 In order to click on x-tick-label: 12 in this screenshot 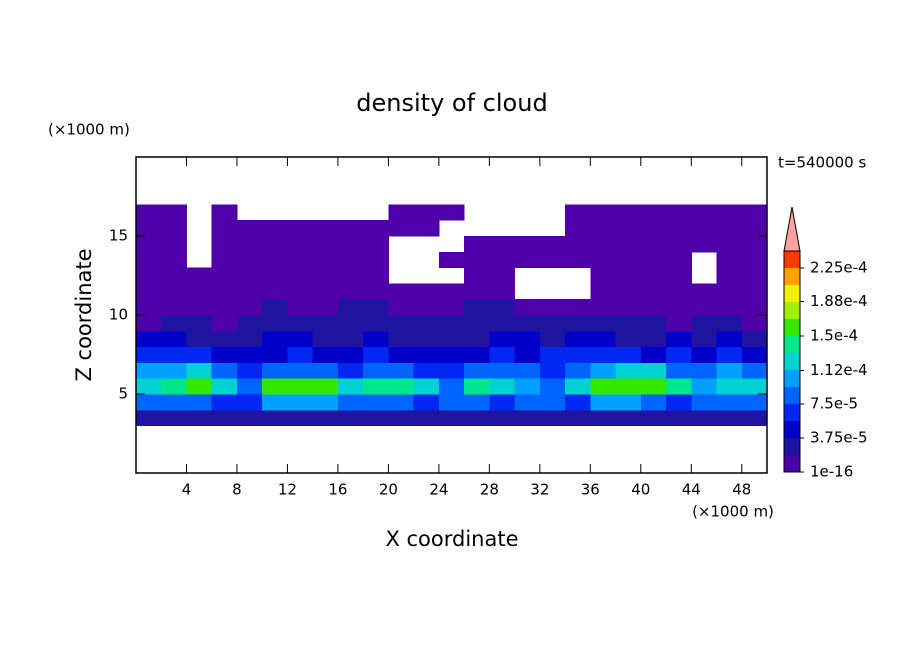, I will do `click(287, 490)`.